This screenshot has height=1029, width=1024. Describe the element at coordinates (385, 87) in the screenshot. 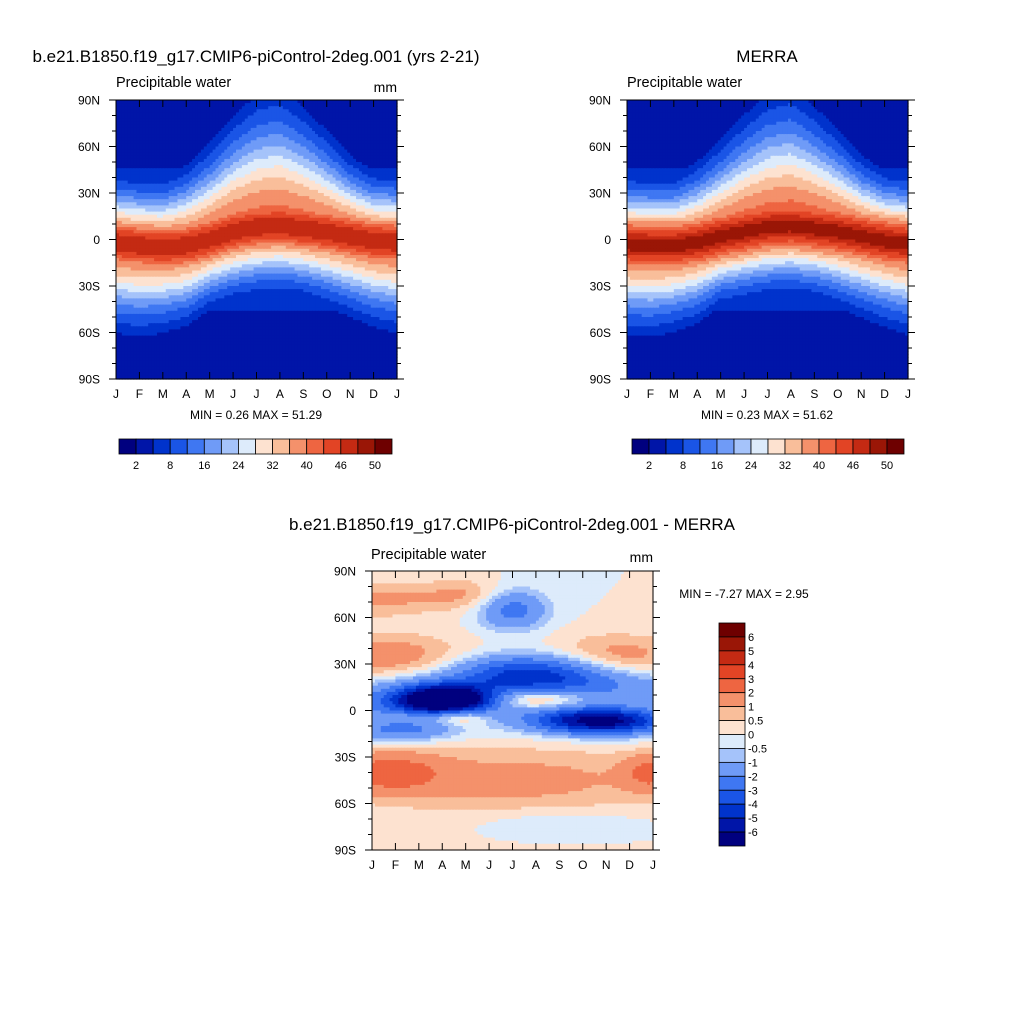

I see `units-label: mm` at that location.